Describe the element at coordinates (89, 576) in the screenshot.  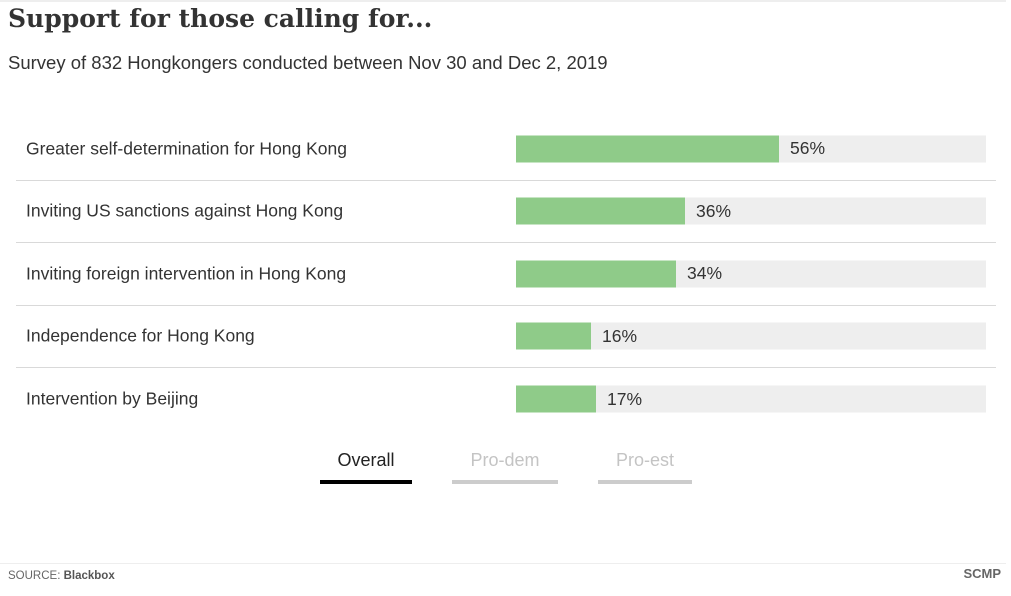
I see `source-name: Blackbox` at that location.